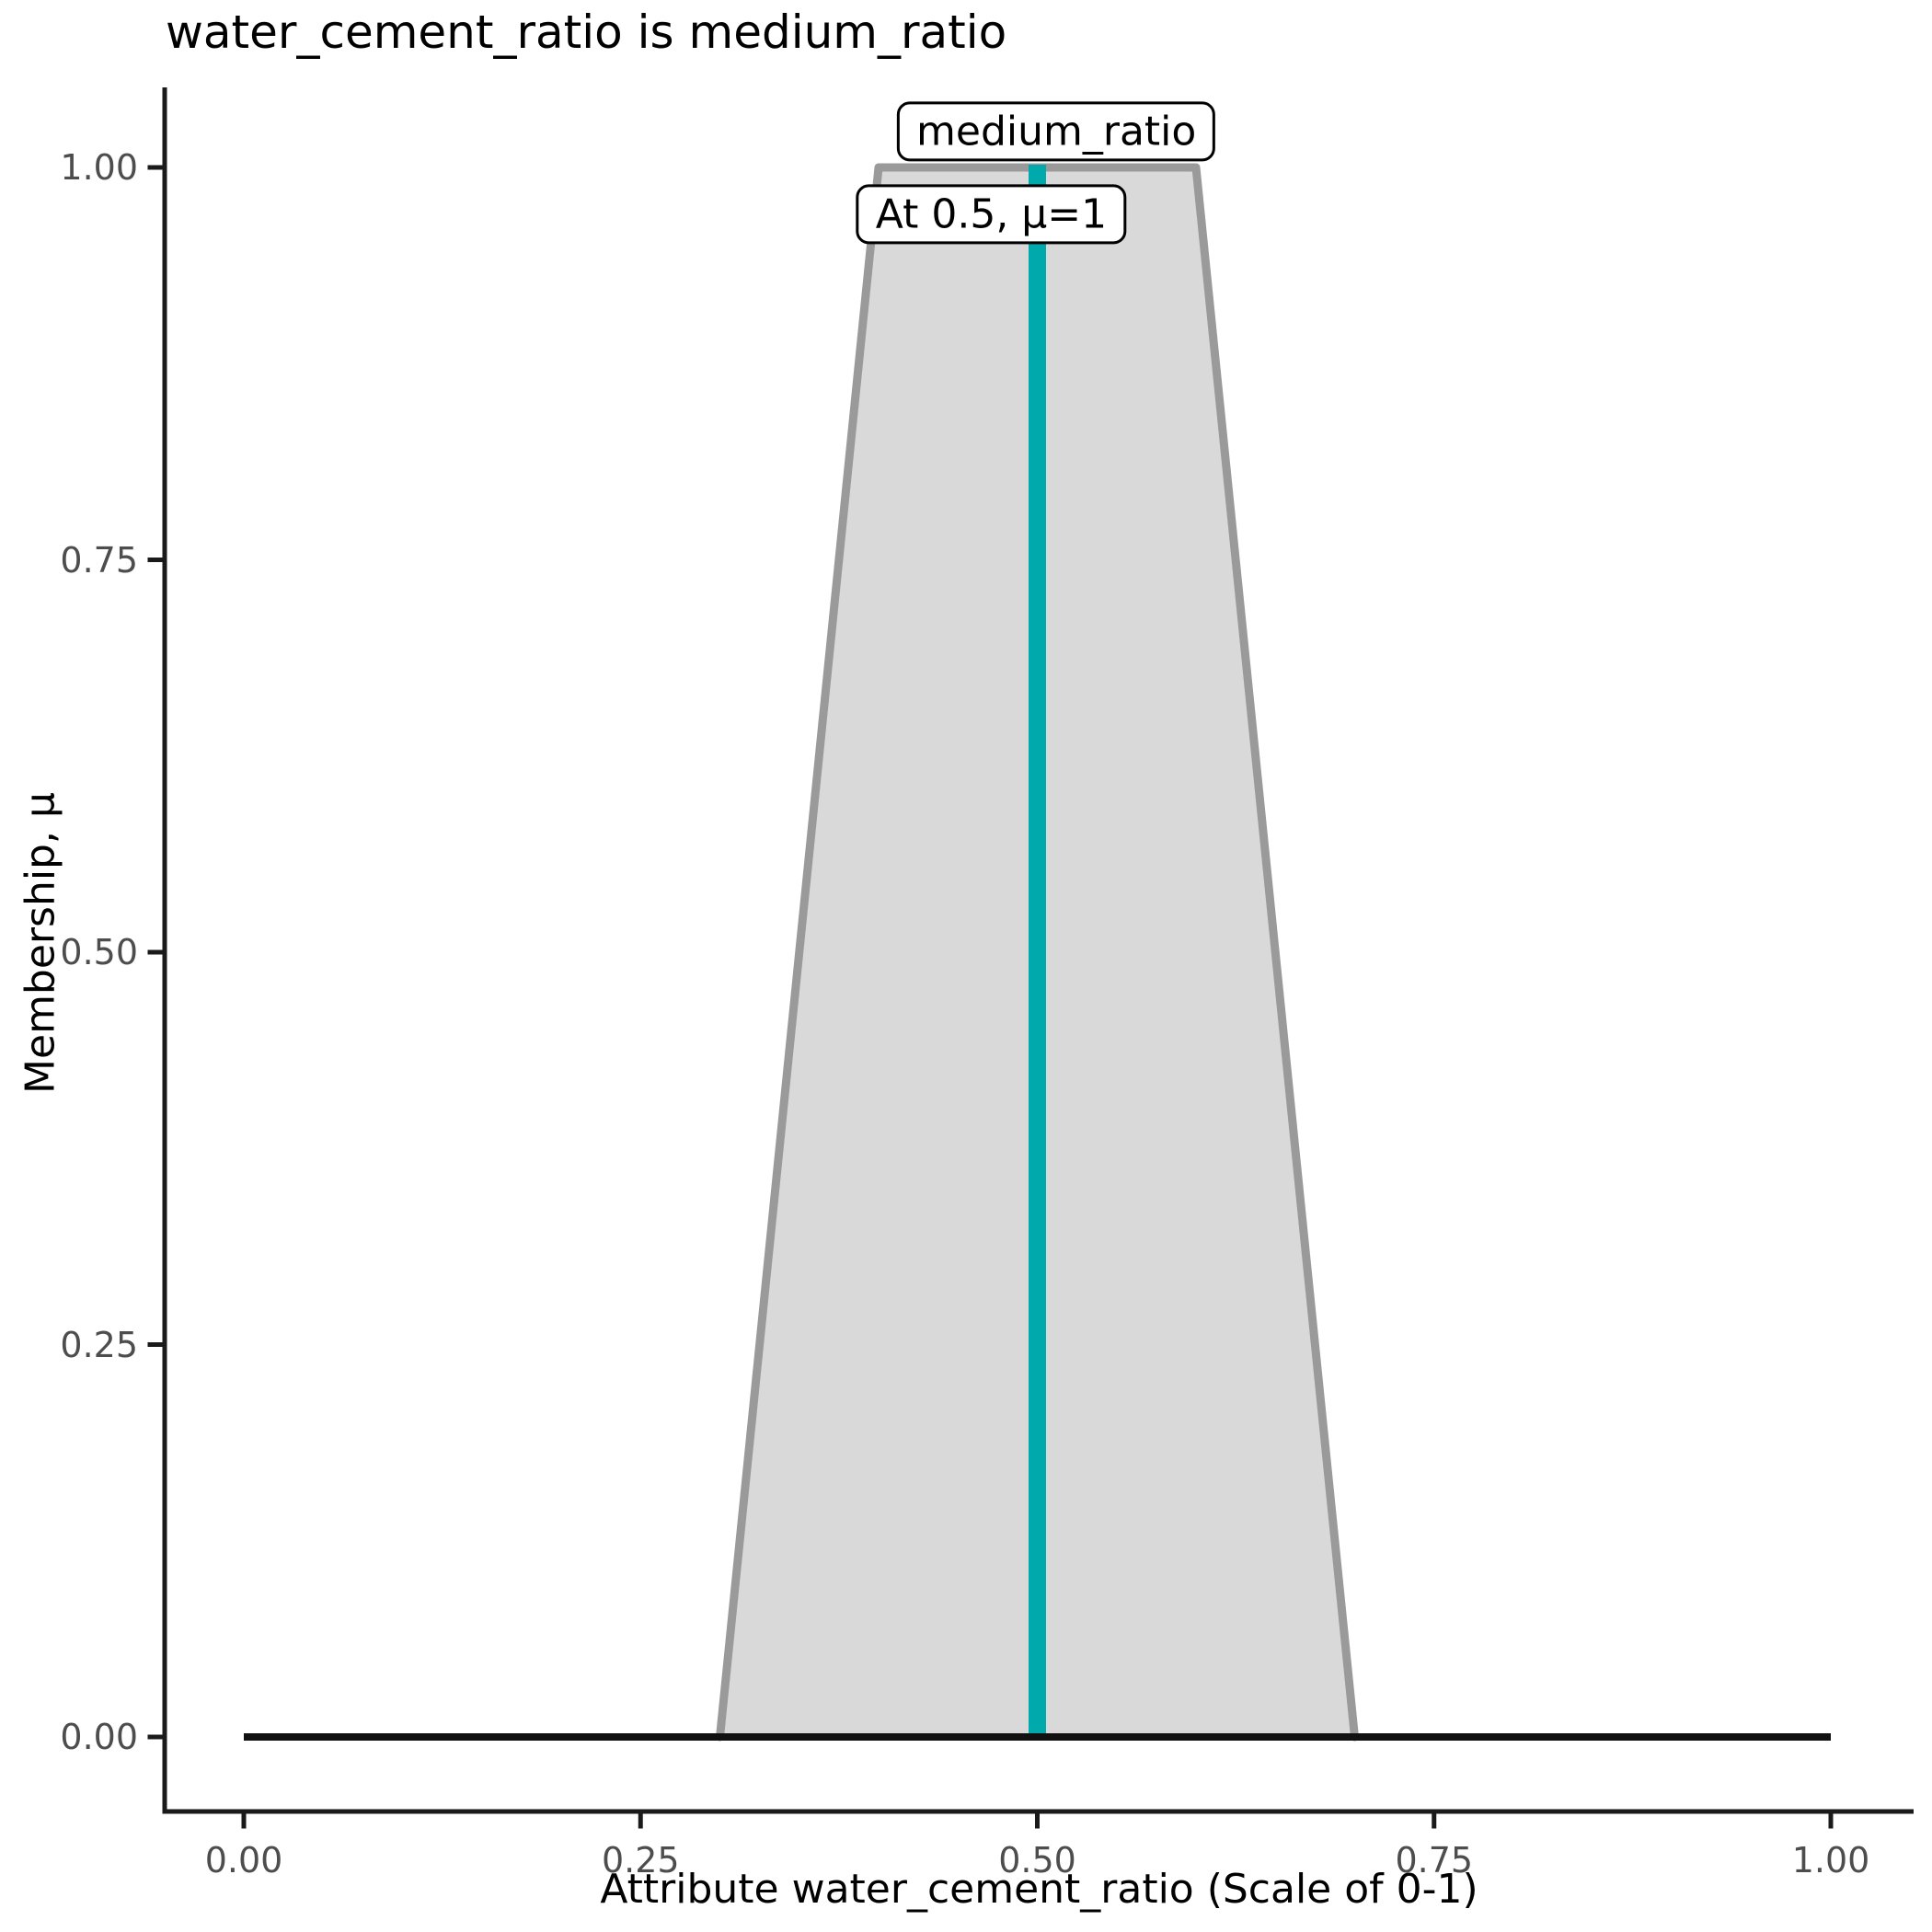  I want to click on x-tick-label: 0.75, so click(1434, 1860).